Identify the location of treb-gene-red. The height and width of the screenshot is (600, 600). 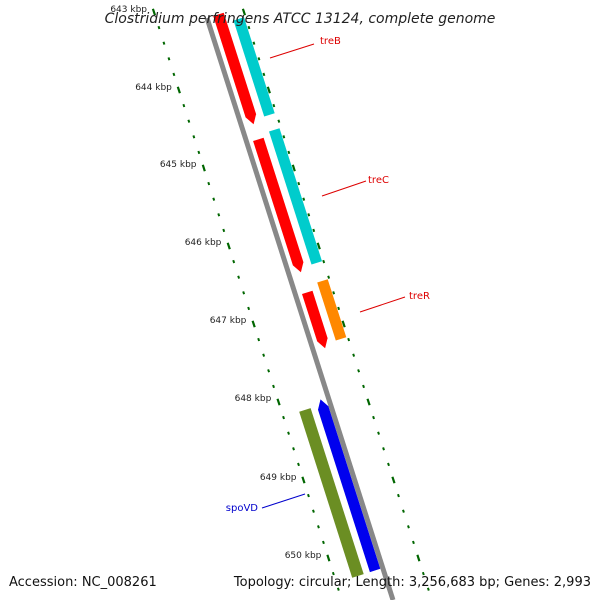
(235, 68).